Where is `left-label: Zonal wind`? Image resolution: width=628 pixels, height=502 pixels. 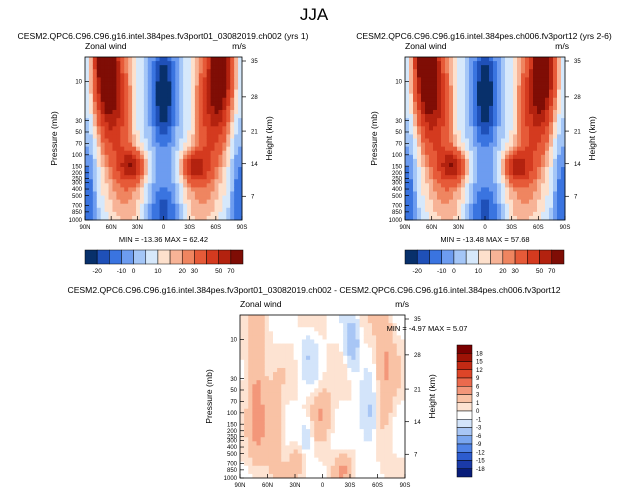 left-label: Zonal wind is located at coordinates (426, 46).